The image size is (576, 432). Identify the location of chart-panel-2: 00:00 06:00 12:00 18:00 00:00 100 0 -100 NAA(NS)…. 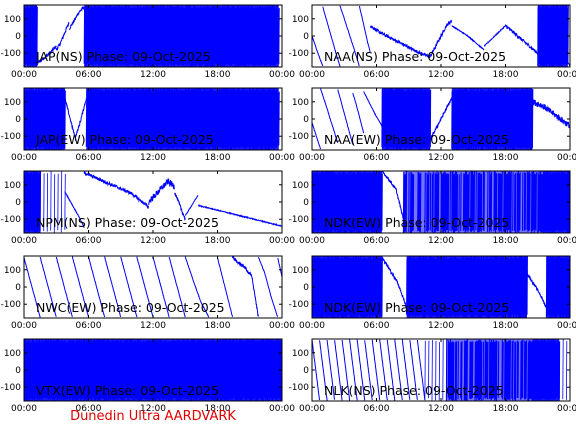
(432, 42).